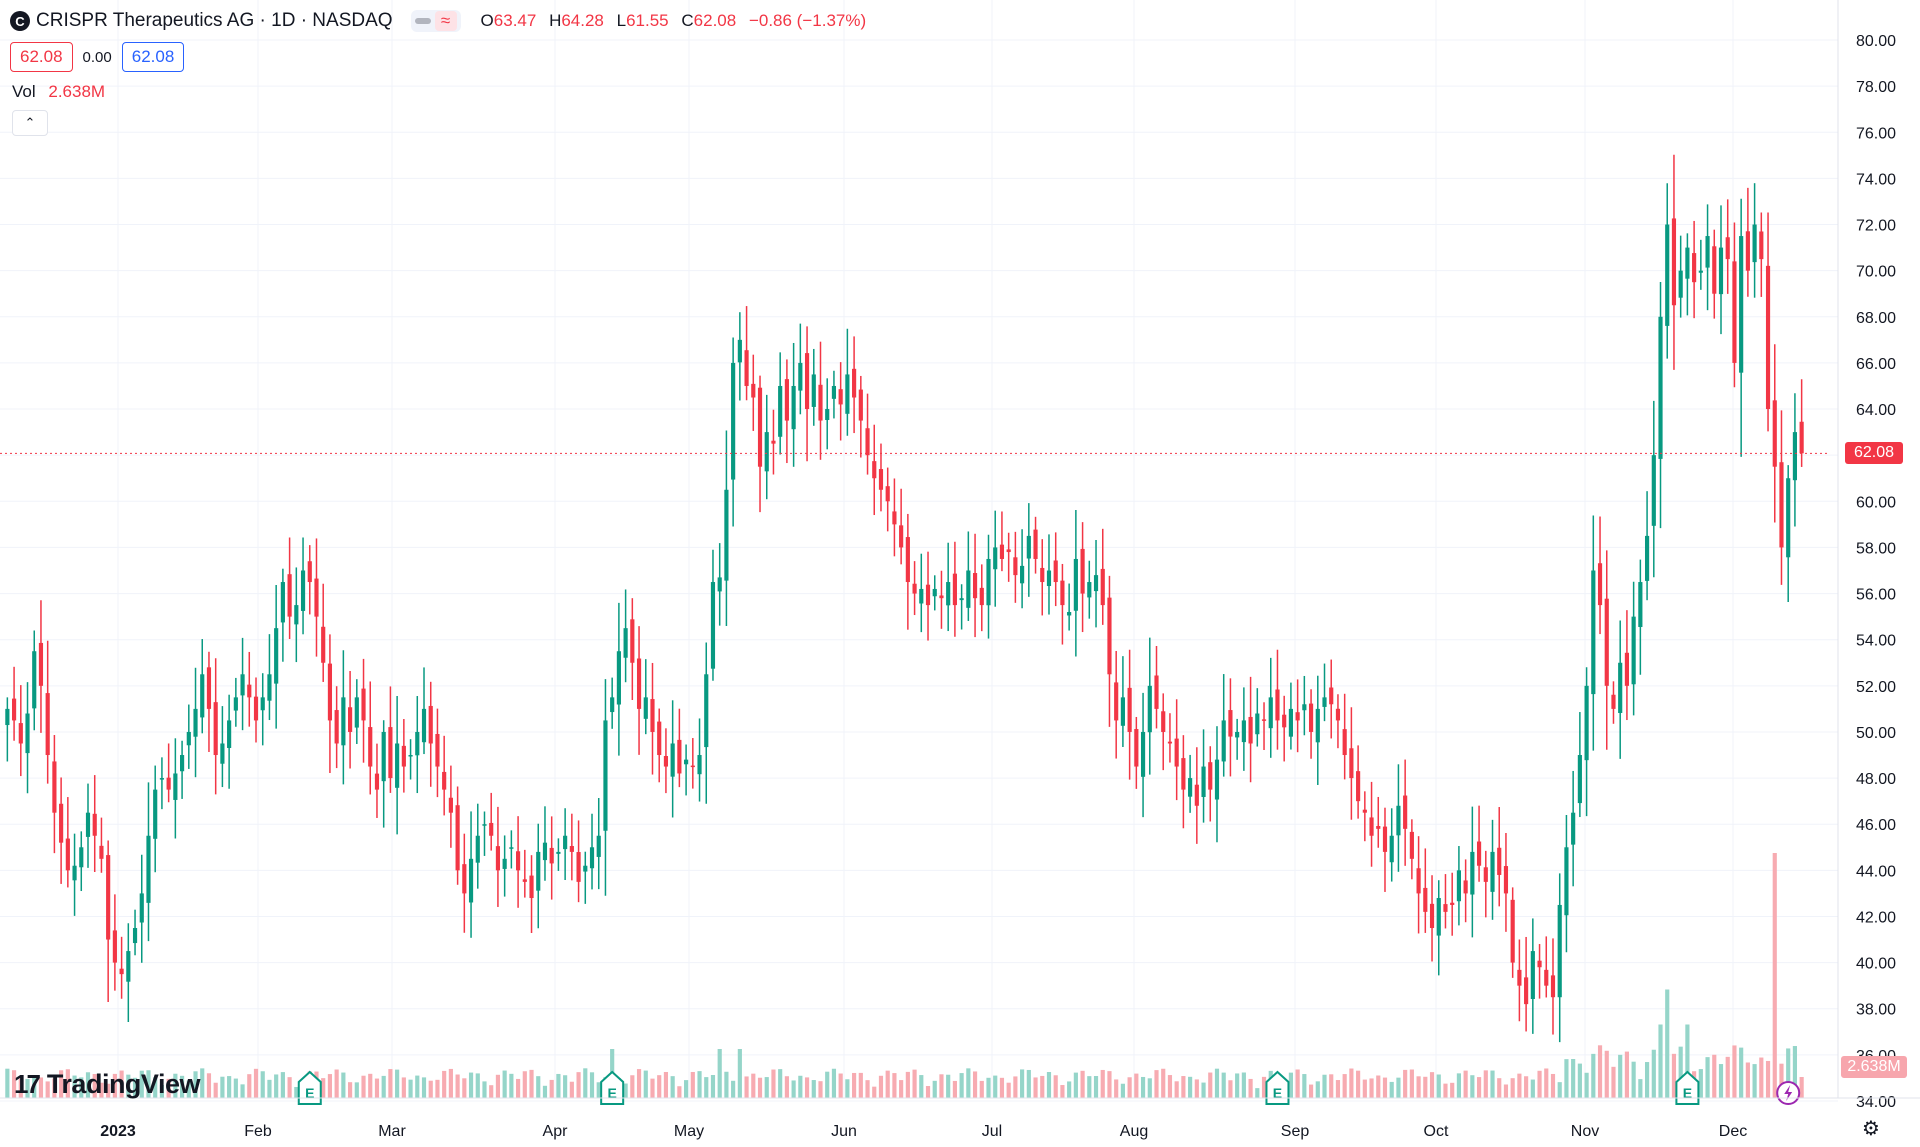  I want to click on time-tick-label: Jun, so click(844, 1131).